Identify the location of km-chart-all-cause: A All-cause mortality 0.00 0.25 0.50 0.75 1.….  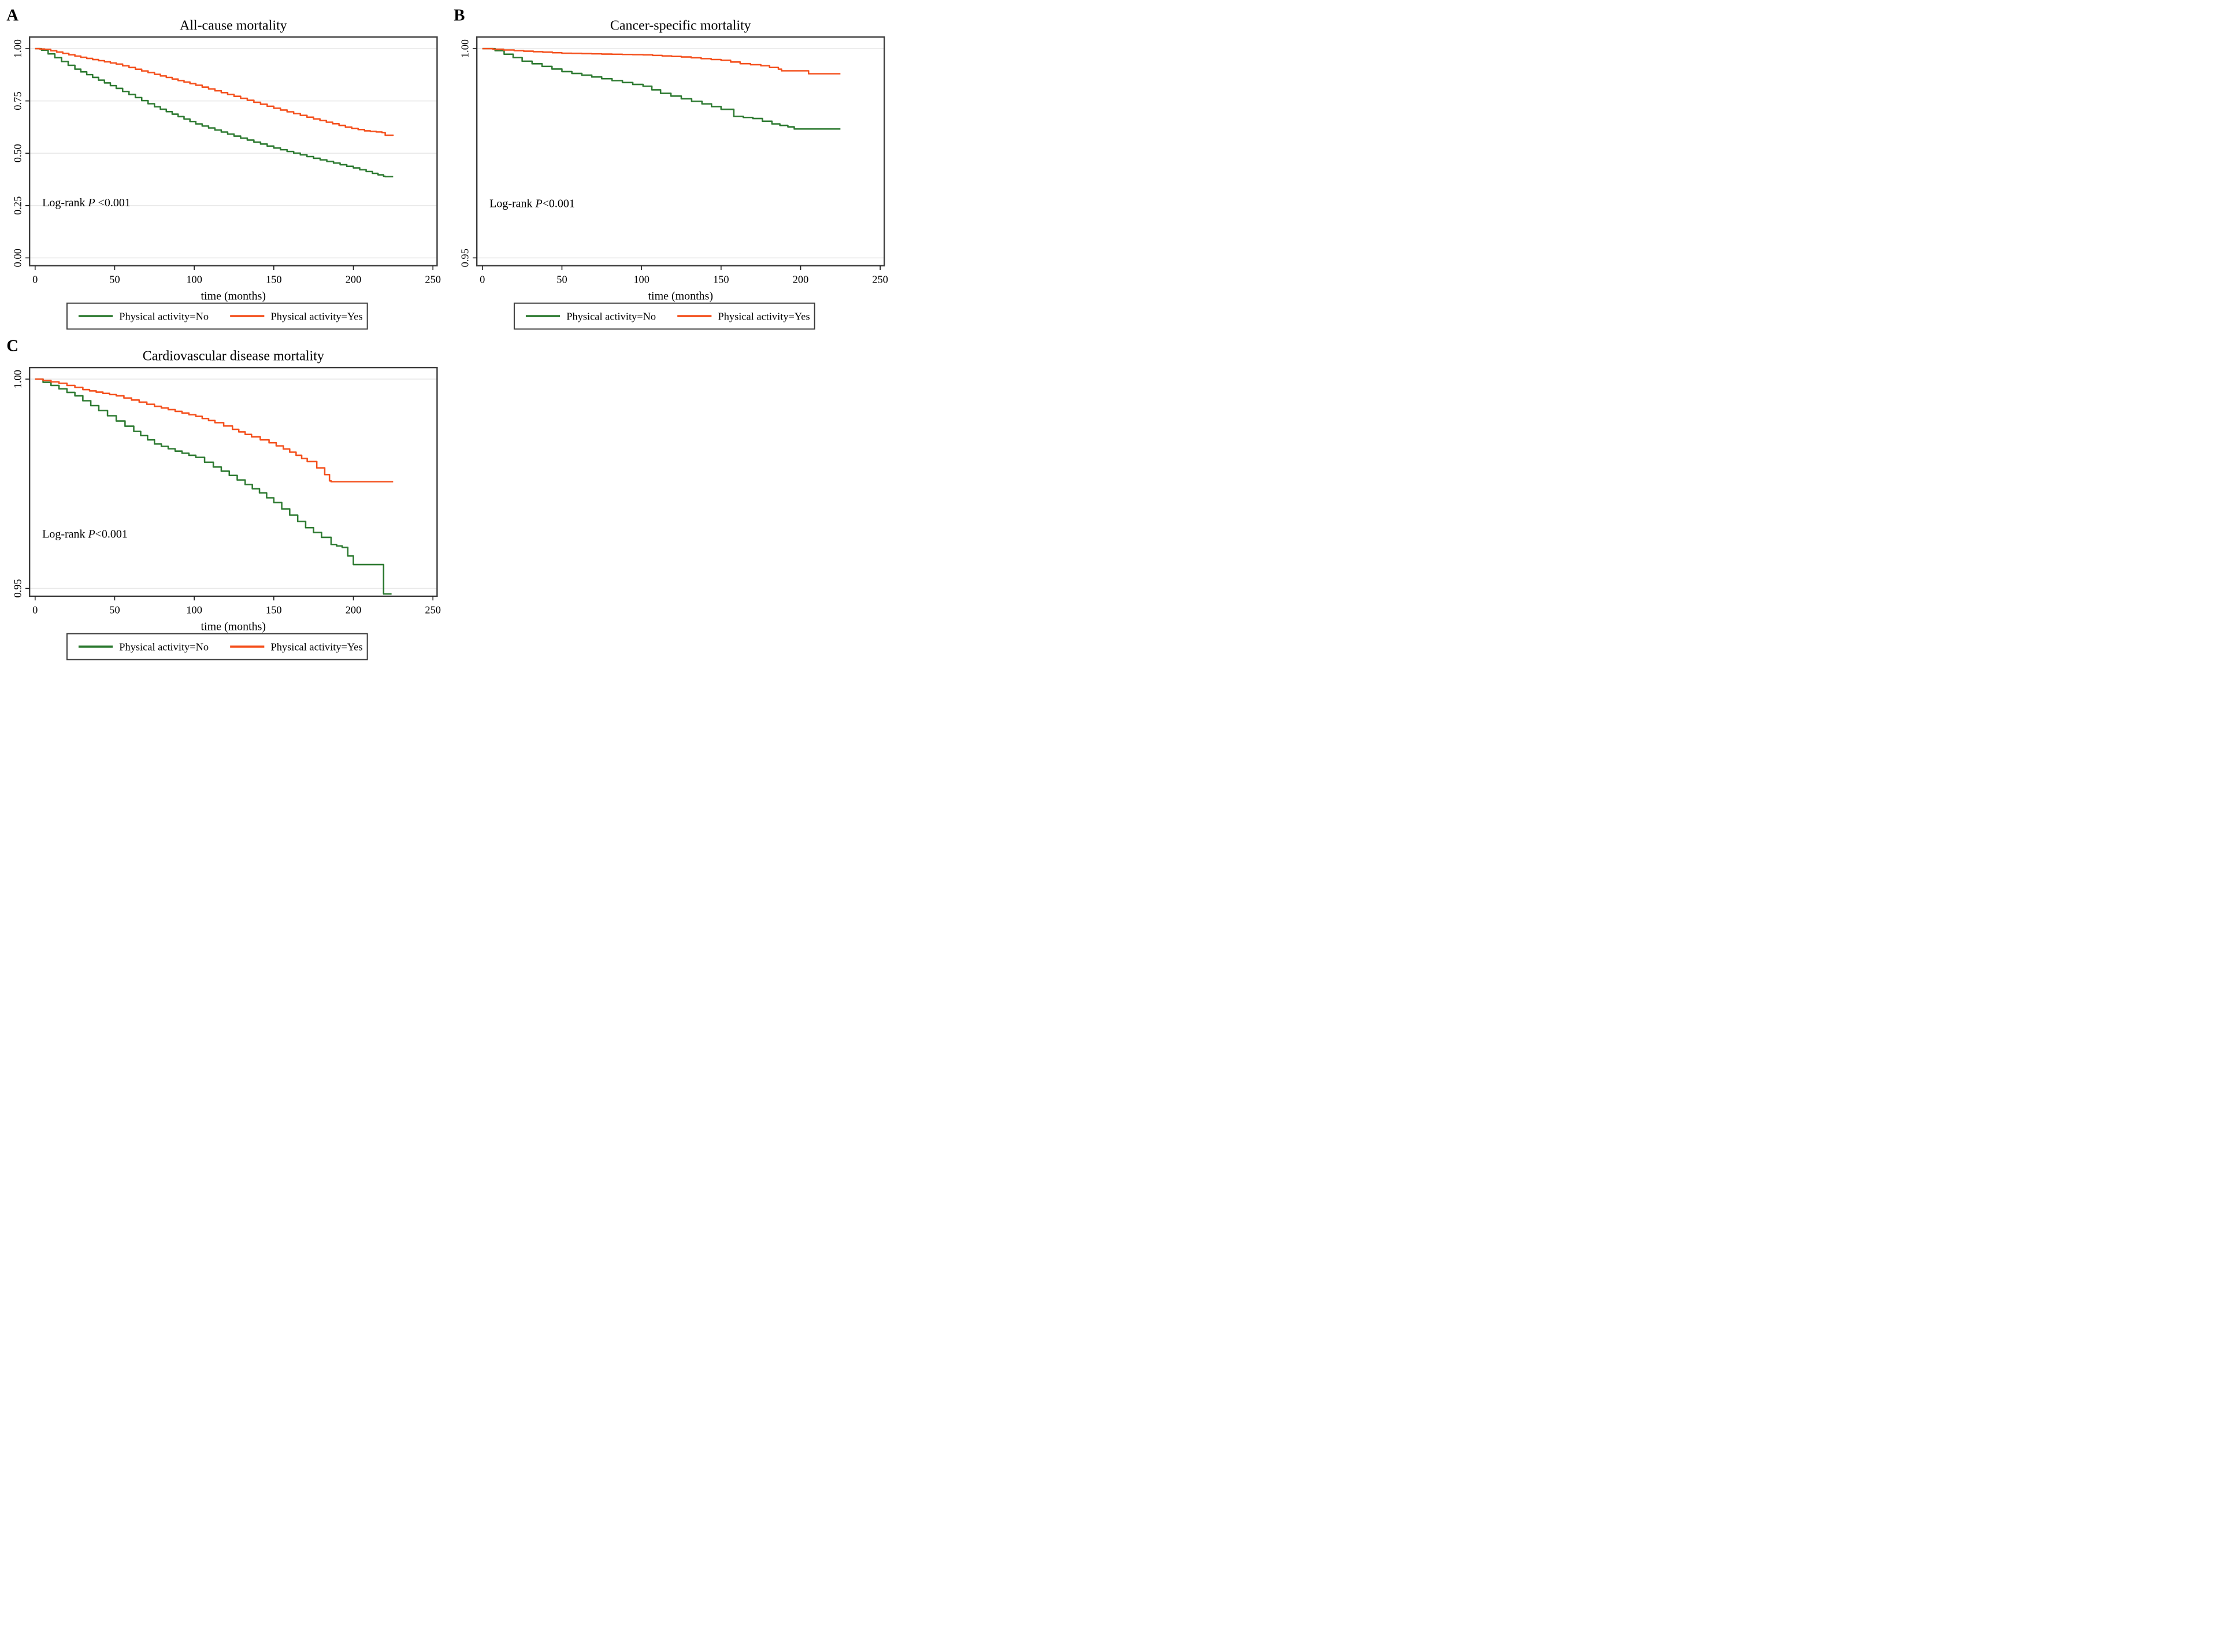
(224, 168).